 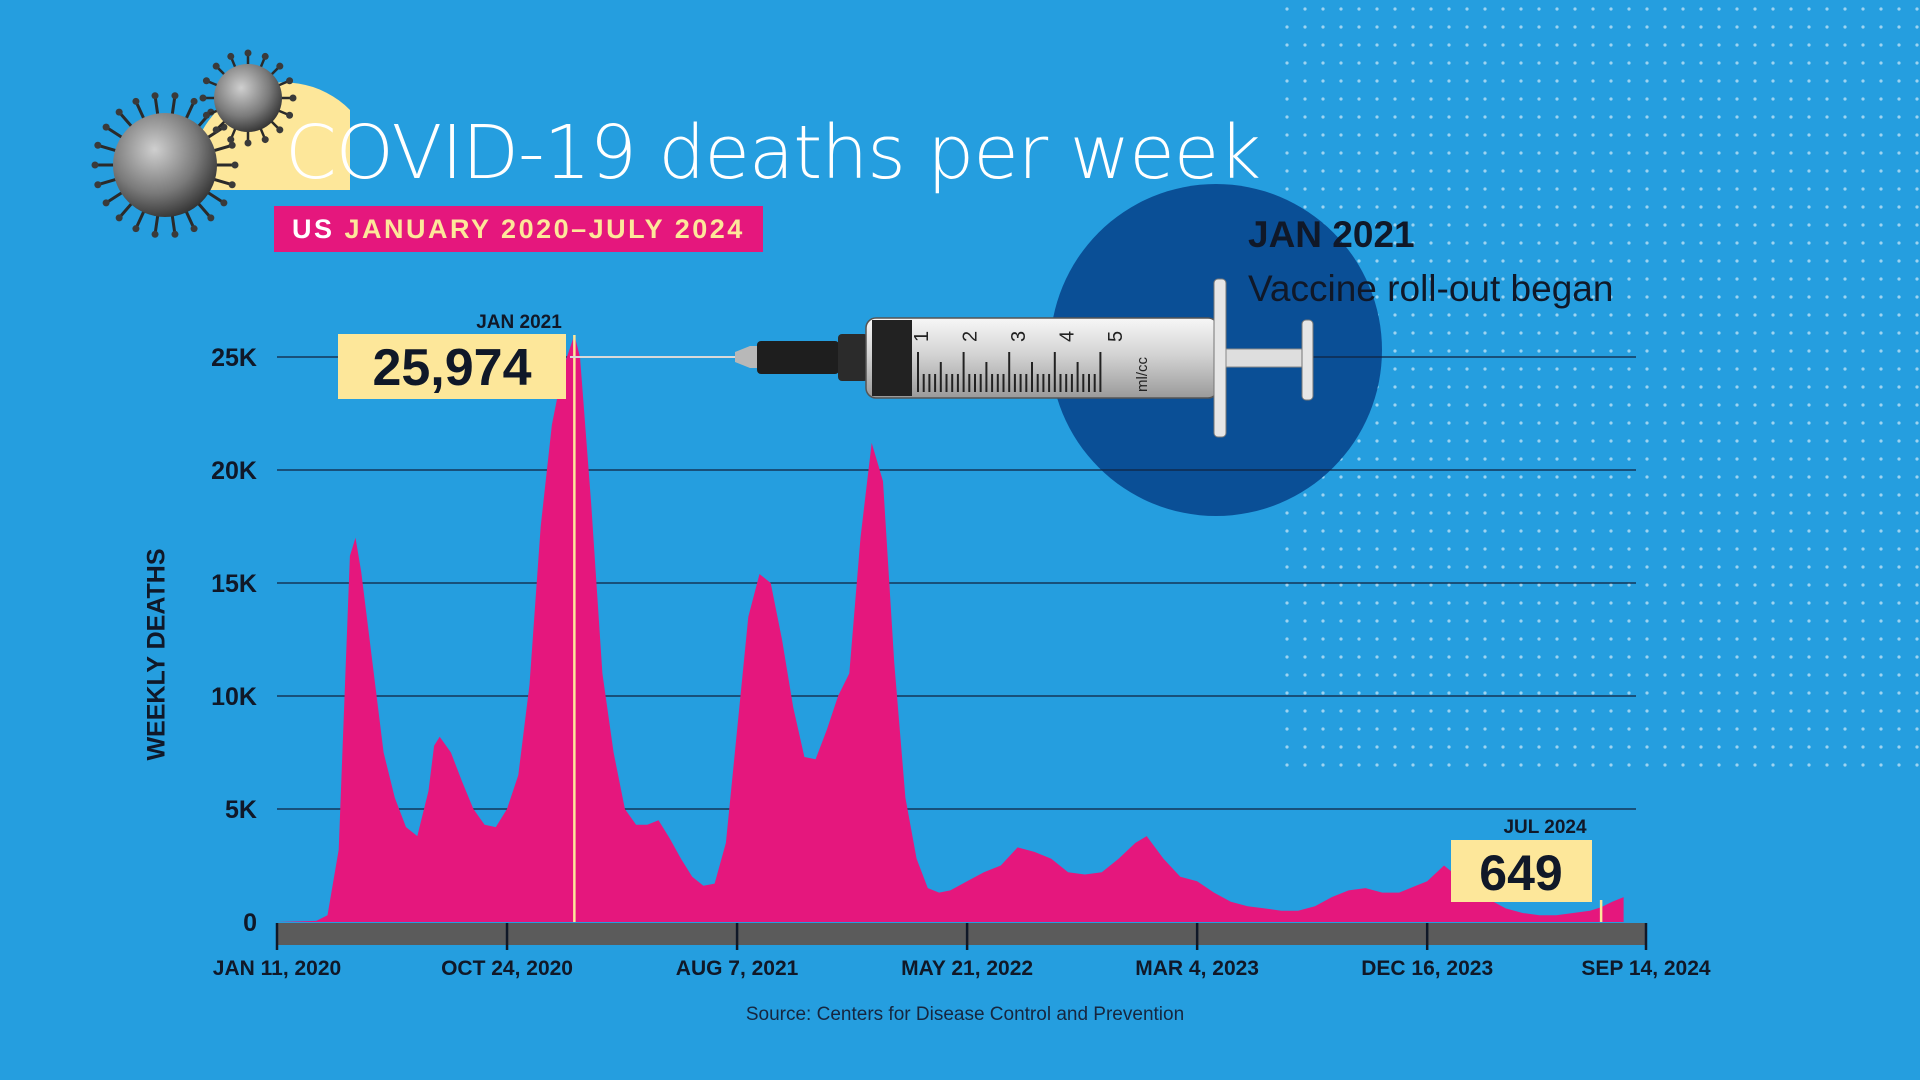 I want to click on peak-date-label: JAN 2021, so click(x=519, y=322).